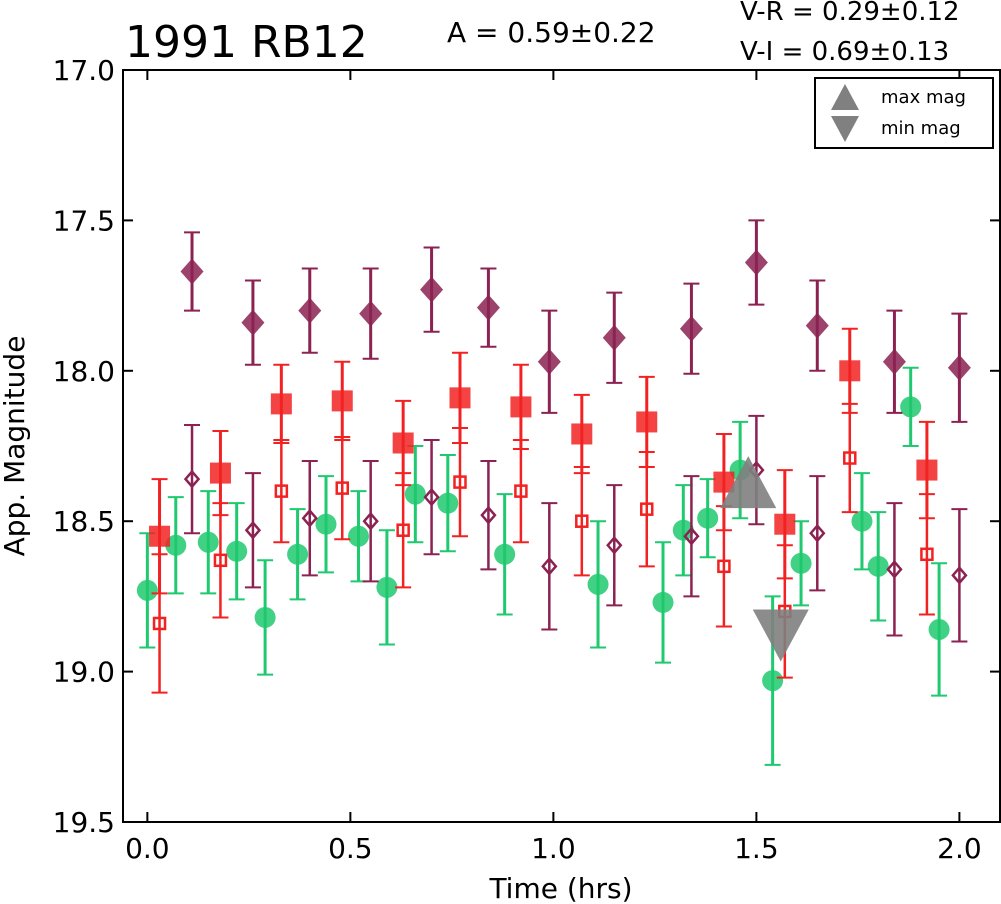  What do you see at coordinates (298, 554) in the screenshot?
I see `series-0-point-5-marker` at bounding box center [298, 554].